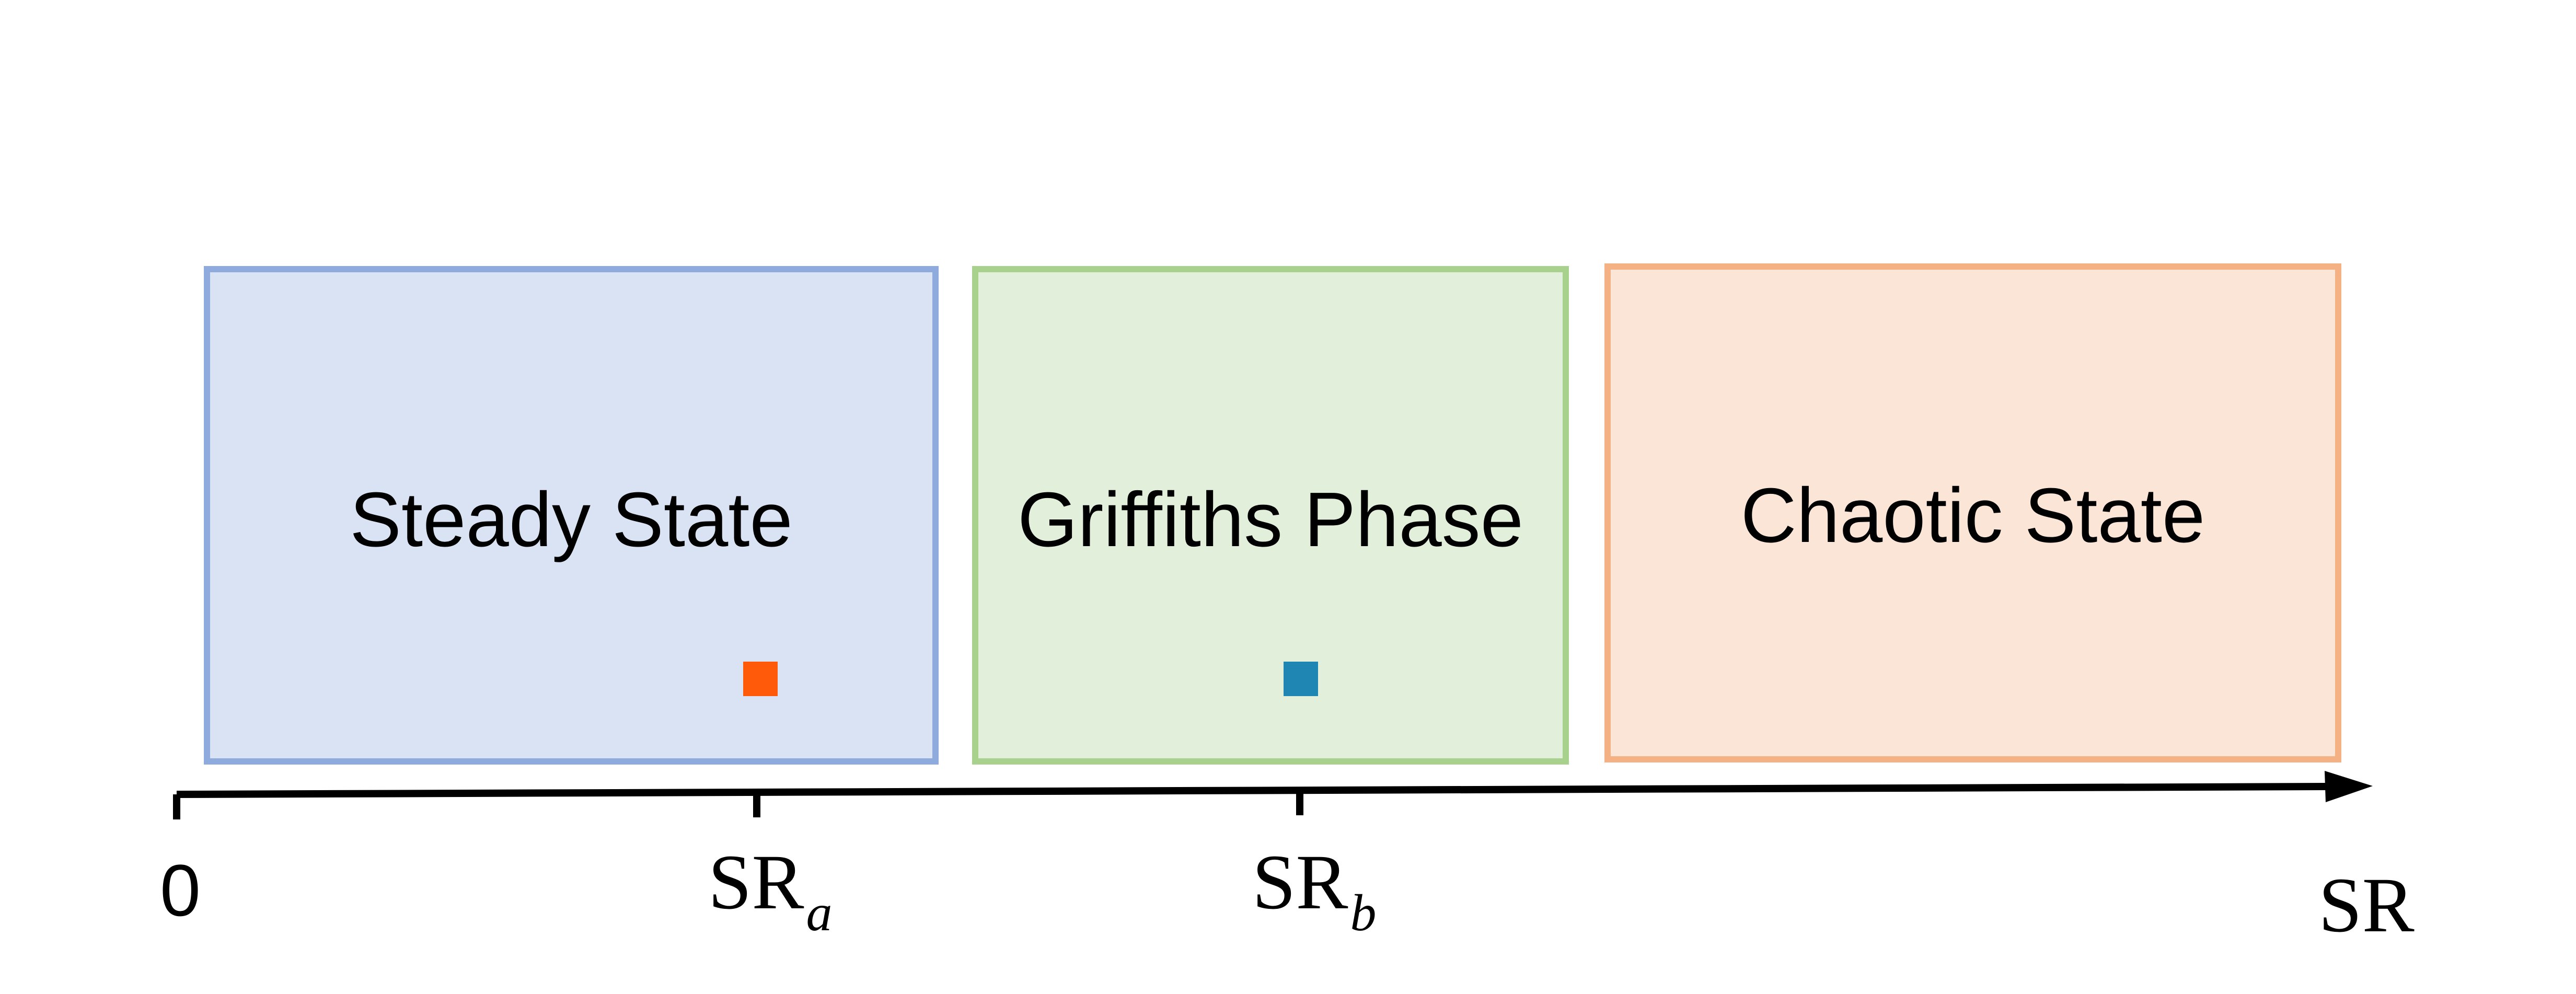 This screenshot has height=994, width=2576. What do you see at coordinates (1363, 913) in the screenshot?
I see `axis-tick-label-srb-sub: b` at bounding box center [1363, 913].